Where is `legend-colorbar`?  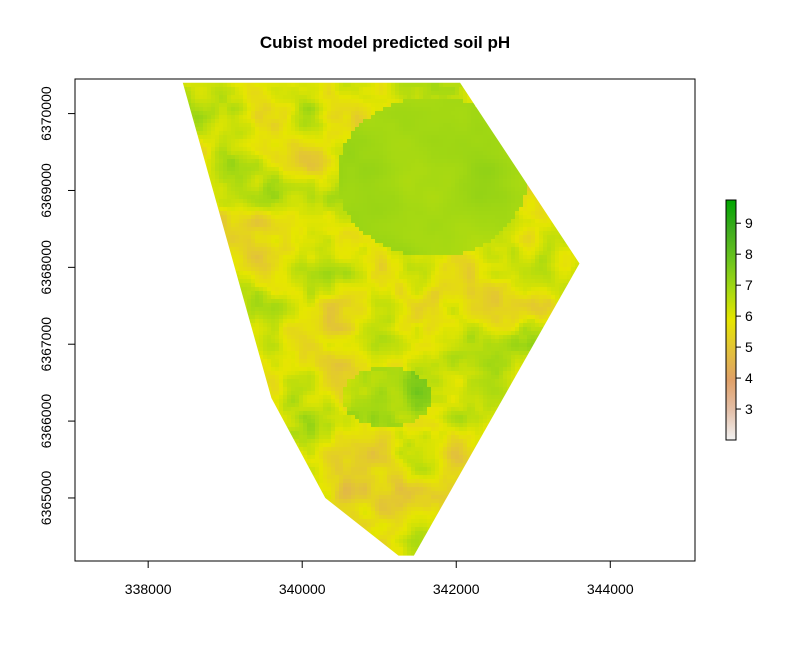
legend-colorbar is located at coordinates (731, 320).